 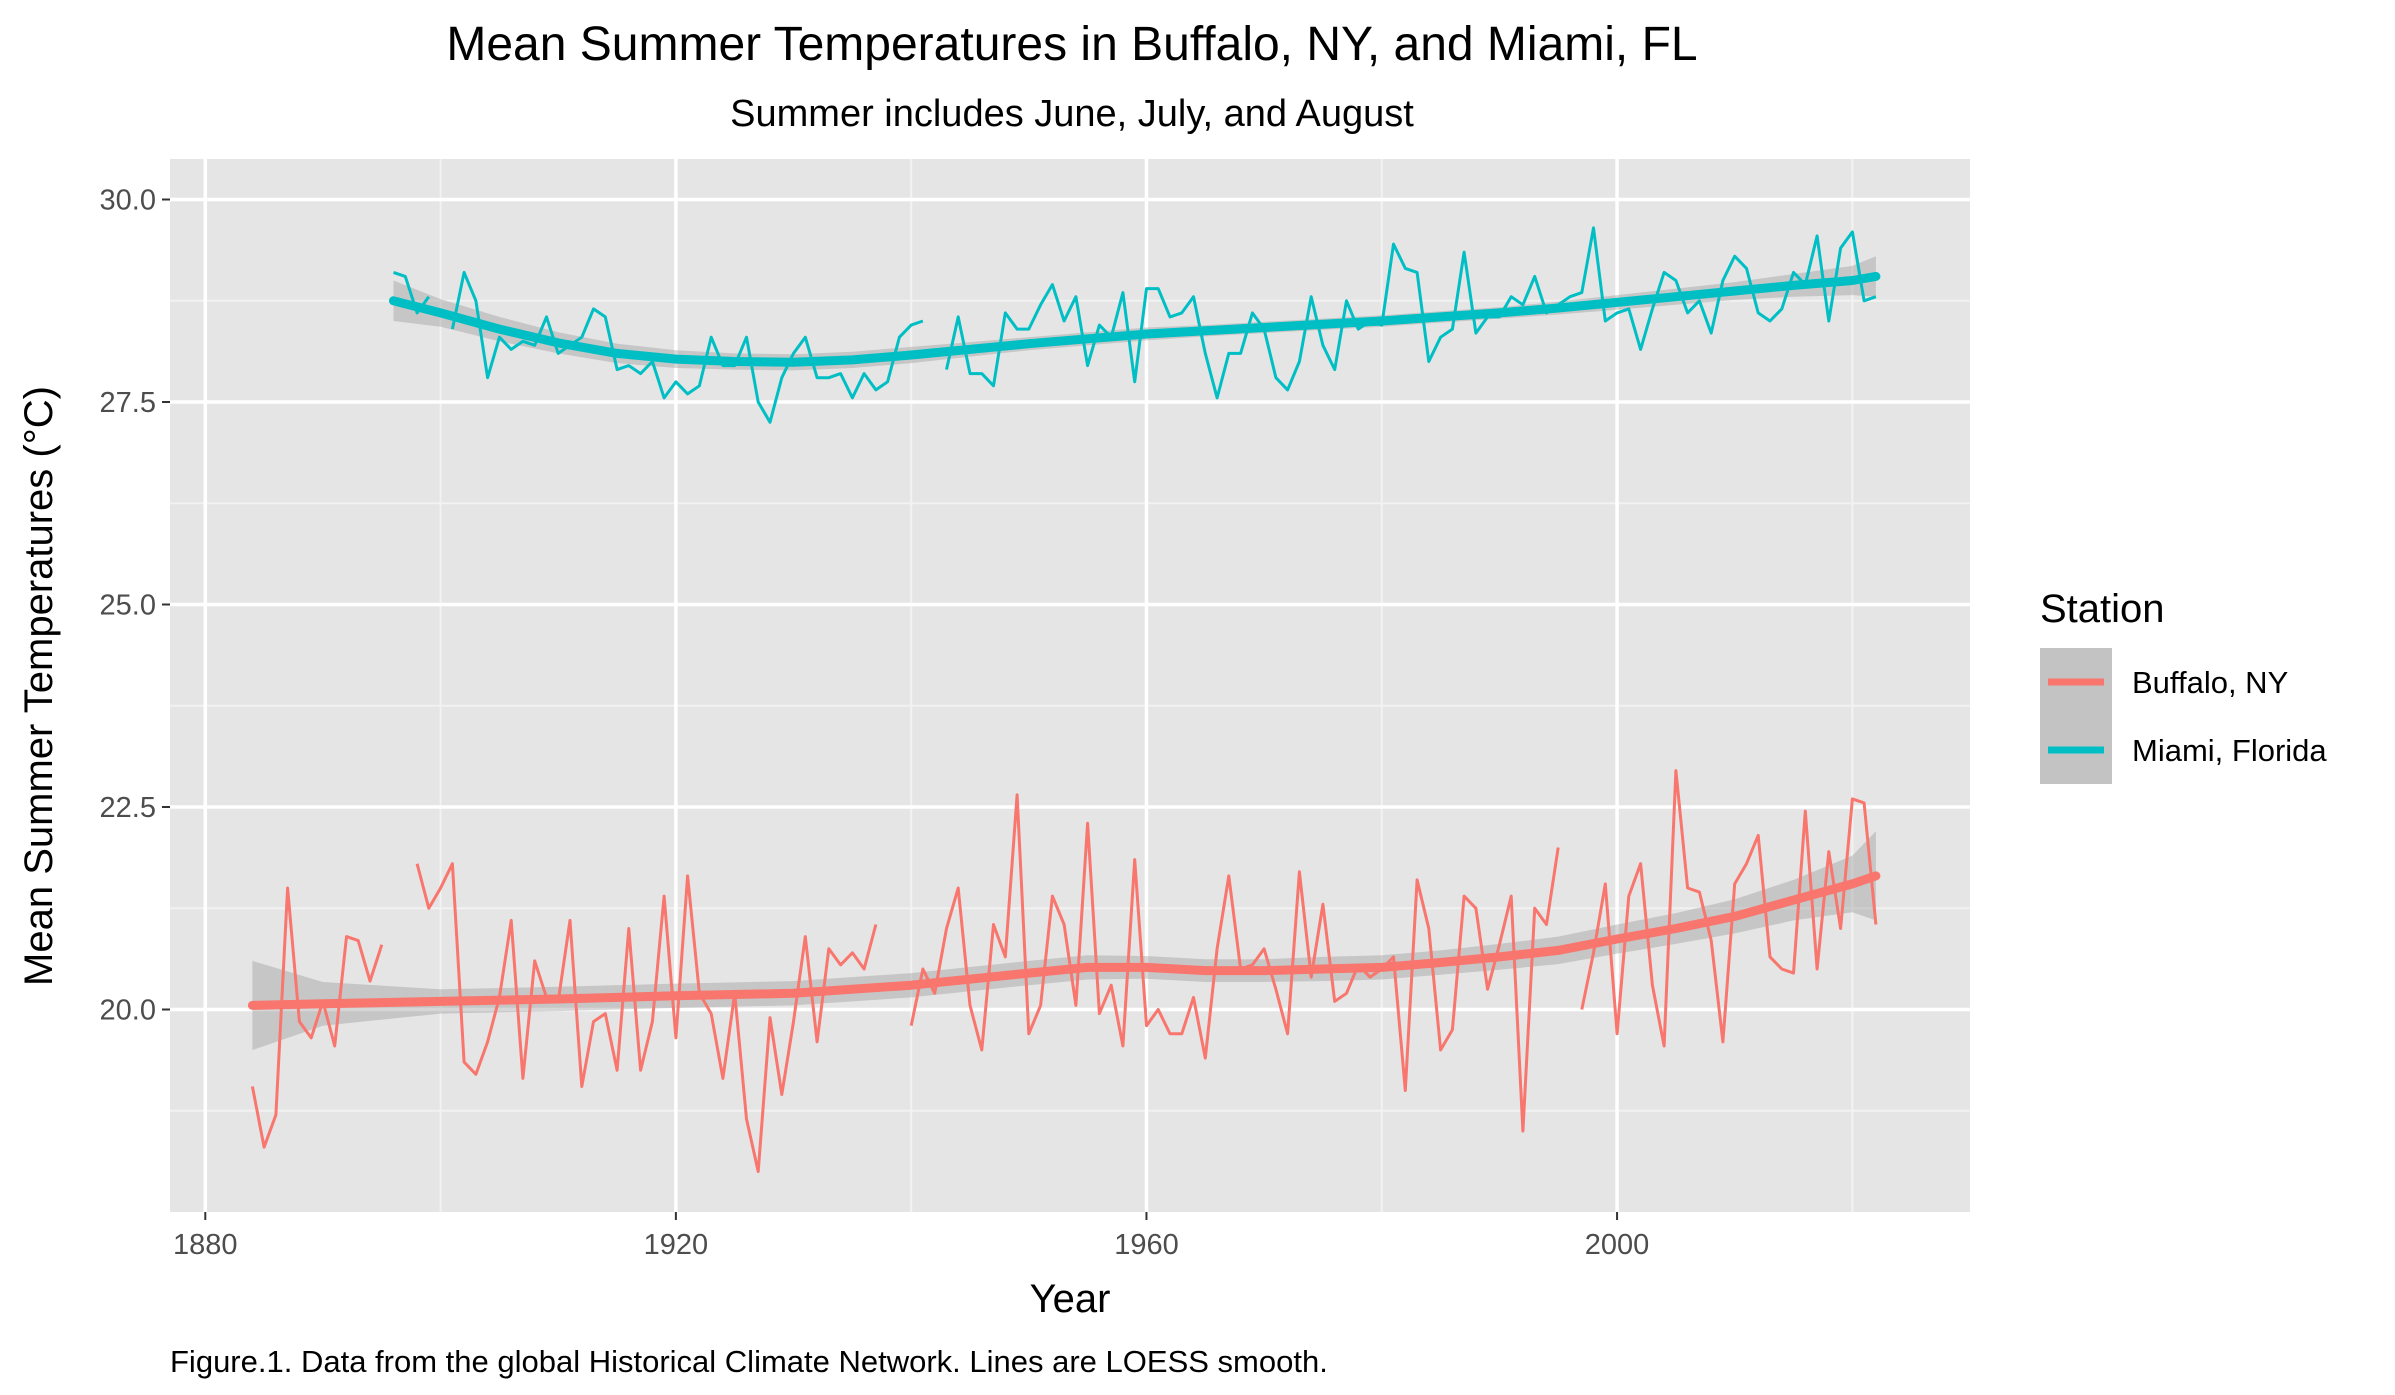 I want to click on y-tick-label: 27.5, so click(x=128, y=403).